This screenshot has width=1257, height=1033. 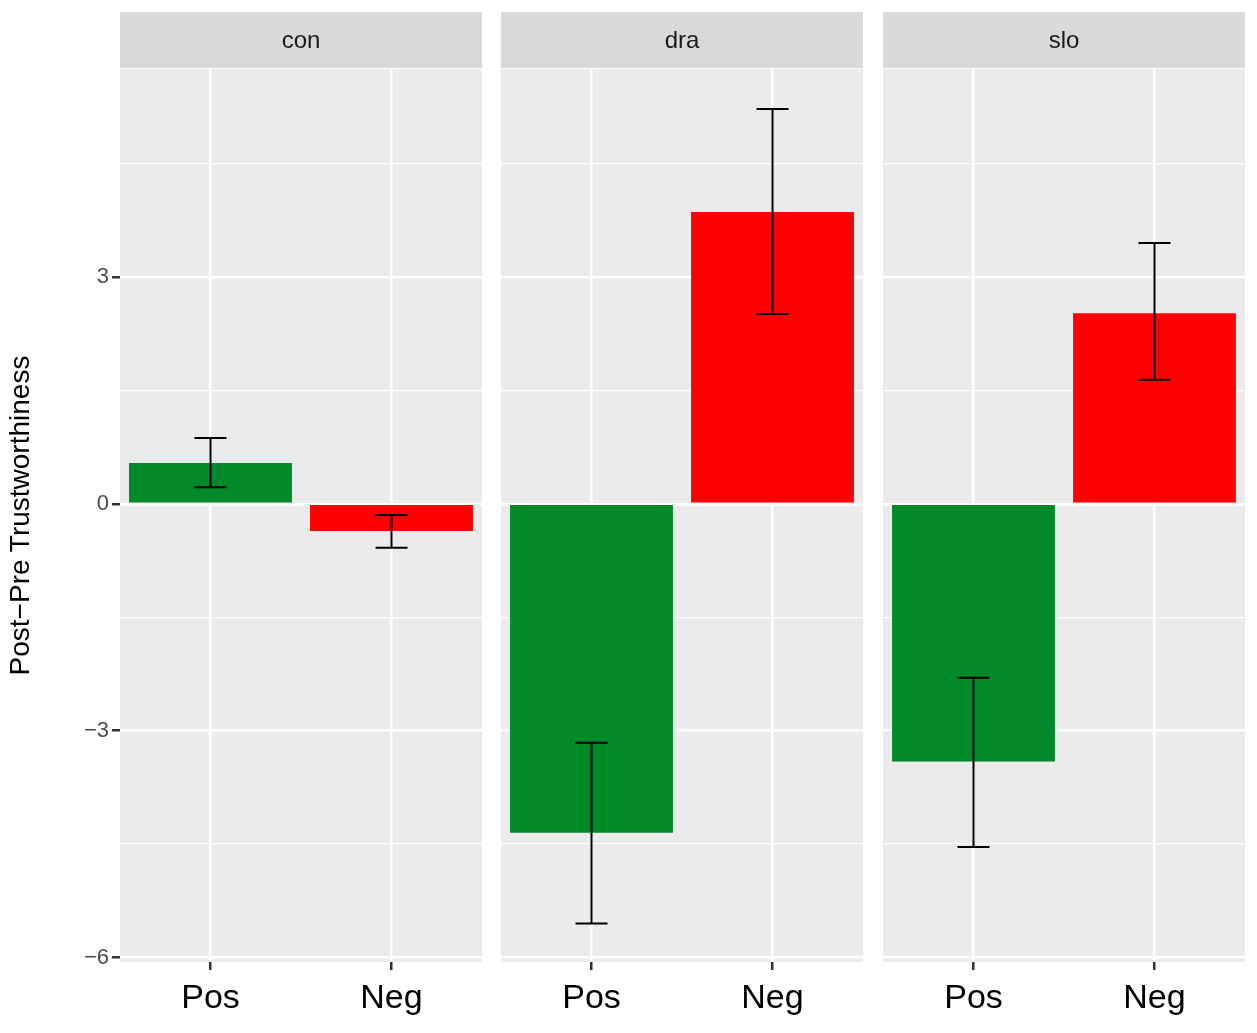 I want to click on y-tick-label: 0, so click(x=102, y=502).